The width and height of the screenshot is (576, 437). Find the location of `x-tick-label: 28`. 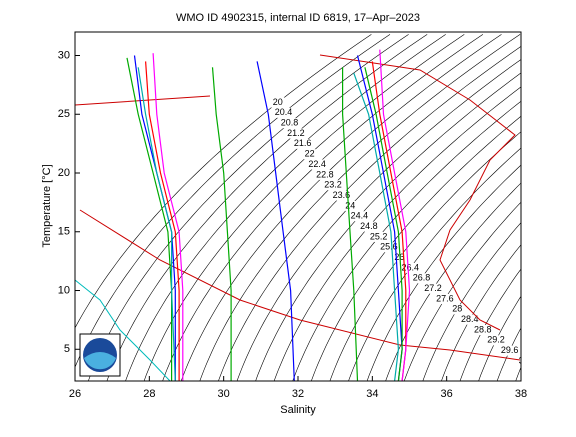

x-tick-label: 28 is located at coordinates (149, 394).